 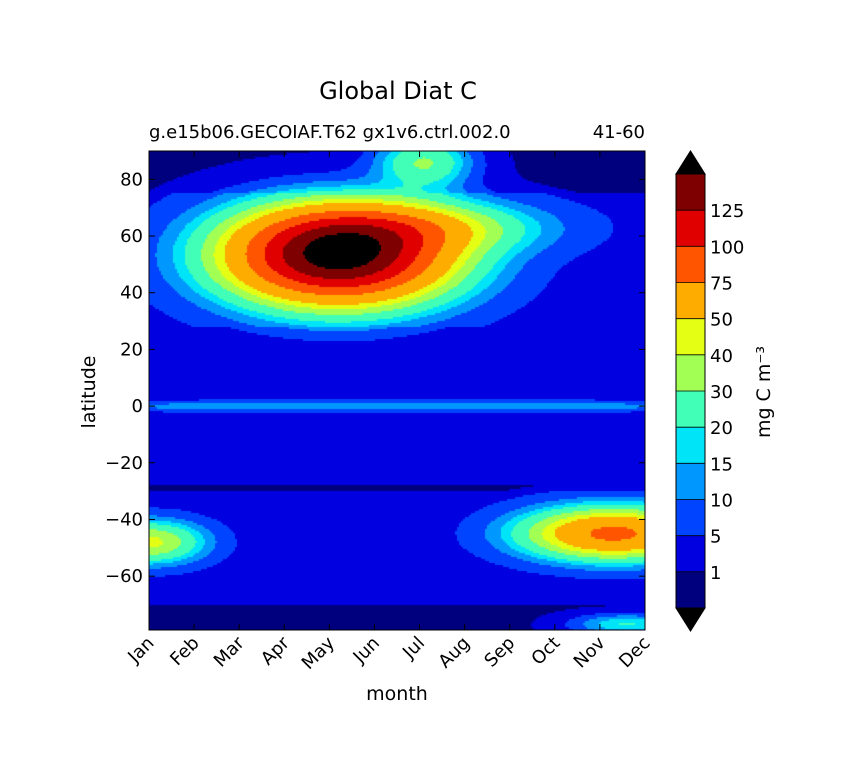 What do you see at coordinates (318, 652) in the screenshot?
I see `x-tick-label: May` at bounding box center [318, 652].